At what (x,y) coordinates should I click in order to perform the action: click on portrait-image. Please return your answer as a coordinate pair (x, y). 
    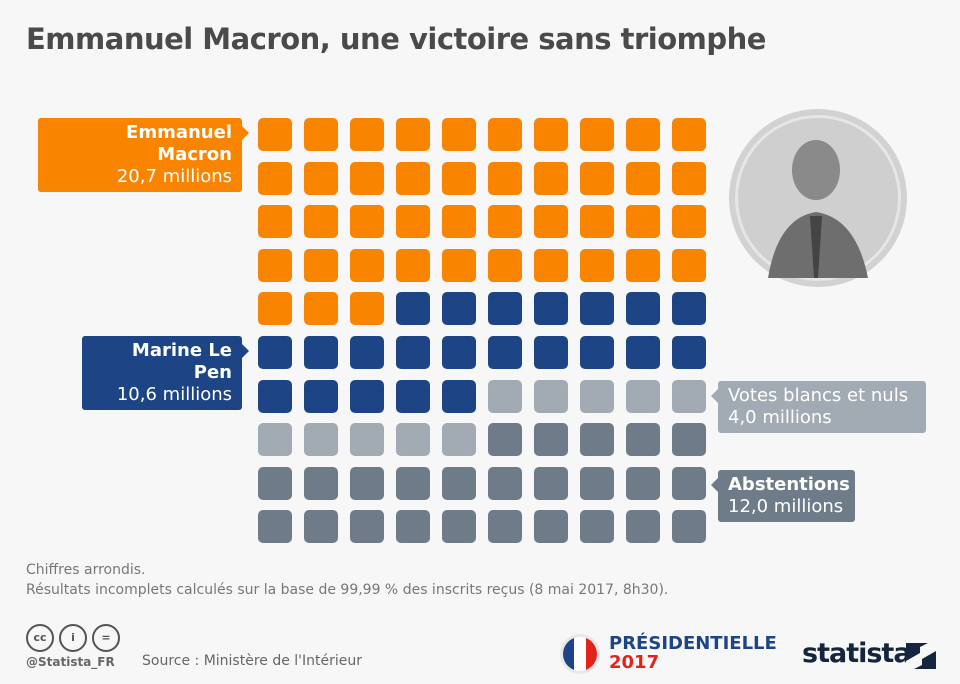
    Looking at the image, I should click on (818, 198).